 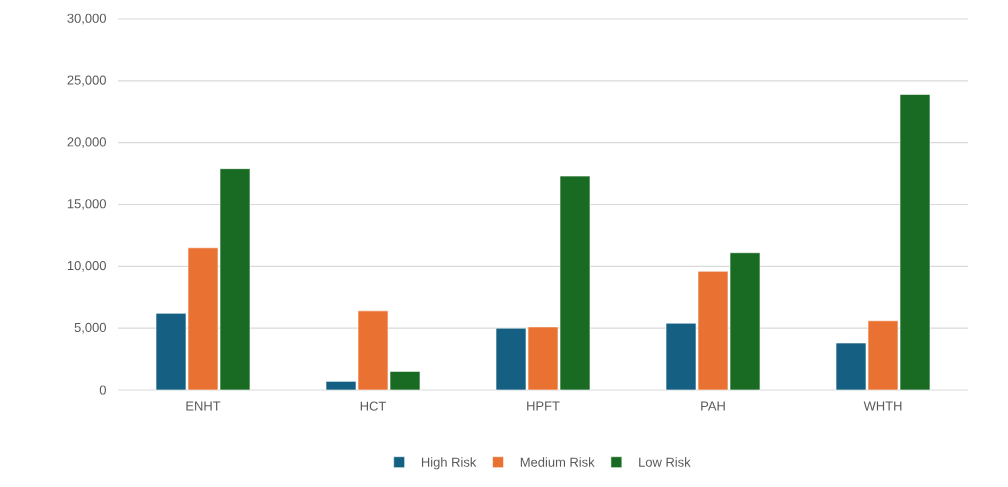 I want to click on y-tick-label: 30,000, so click(x=86, y=19).